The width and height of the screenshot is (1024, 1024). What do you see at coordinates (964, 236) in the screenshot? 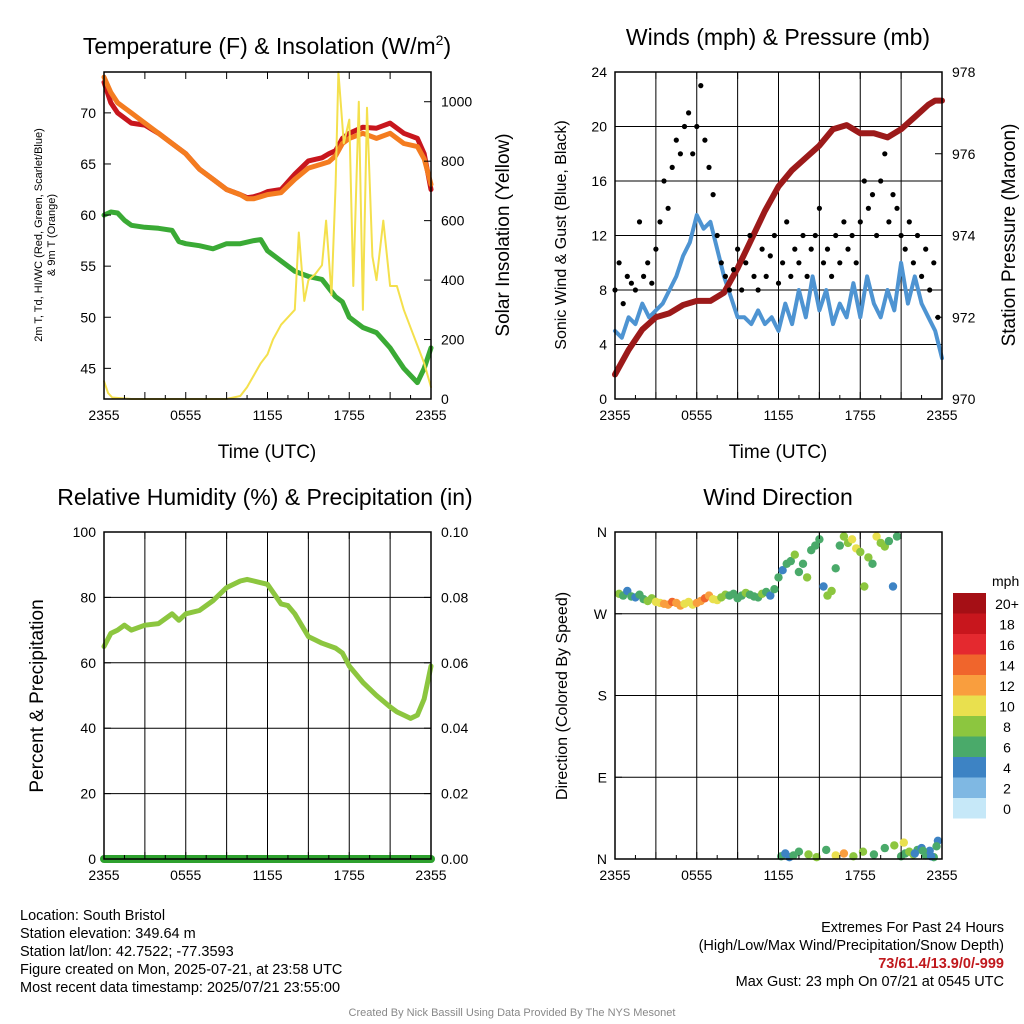
I see `y-tick-label: 974` at bounding box center [964, 236].